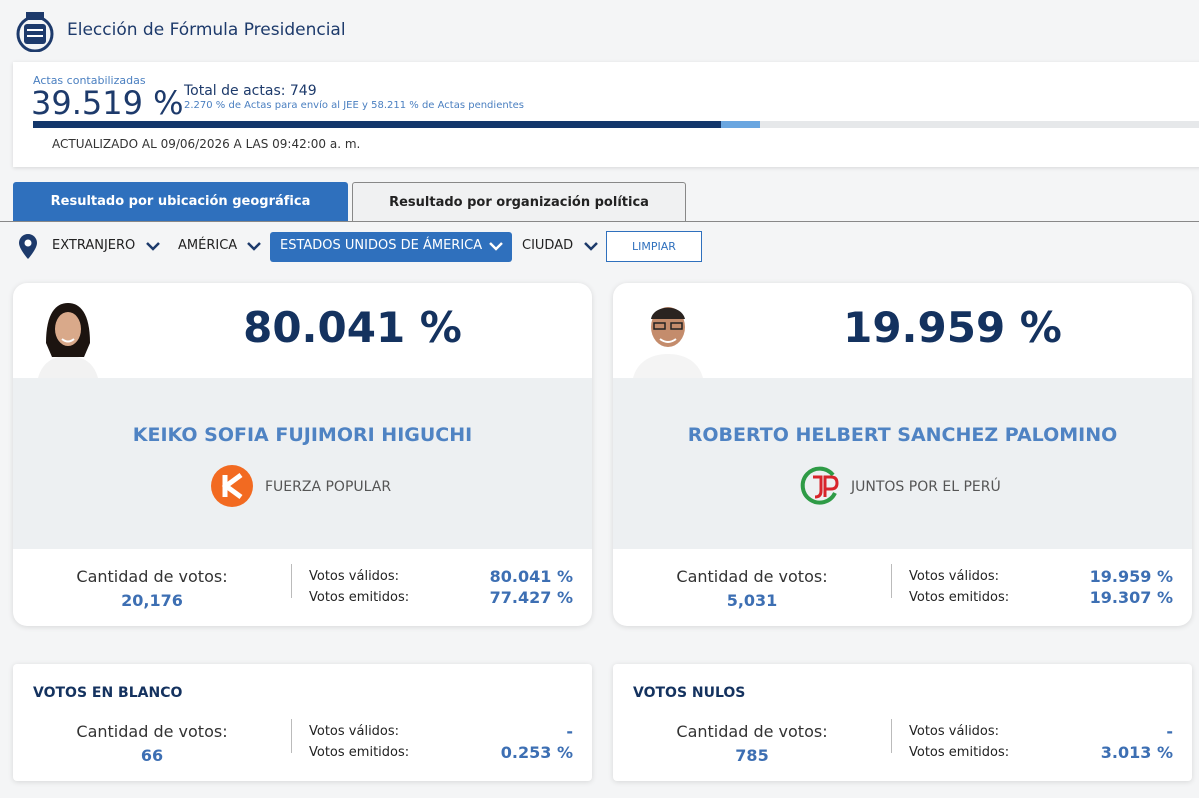 This screenshot has height=798, width=1199. Describe the element at coordinates (107, 103) in the screenshot. I see `progress-percent: 39.519 %` at that location.